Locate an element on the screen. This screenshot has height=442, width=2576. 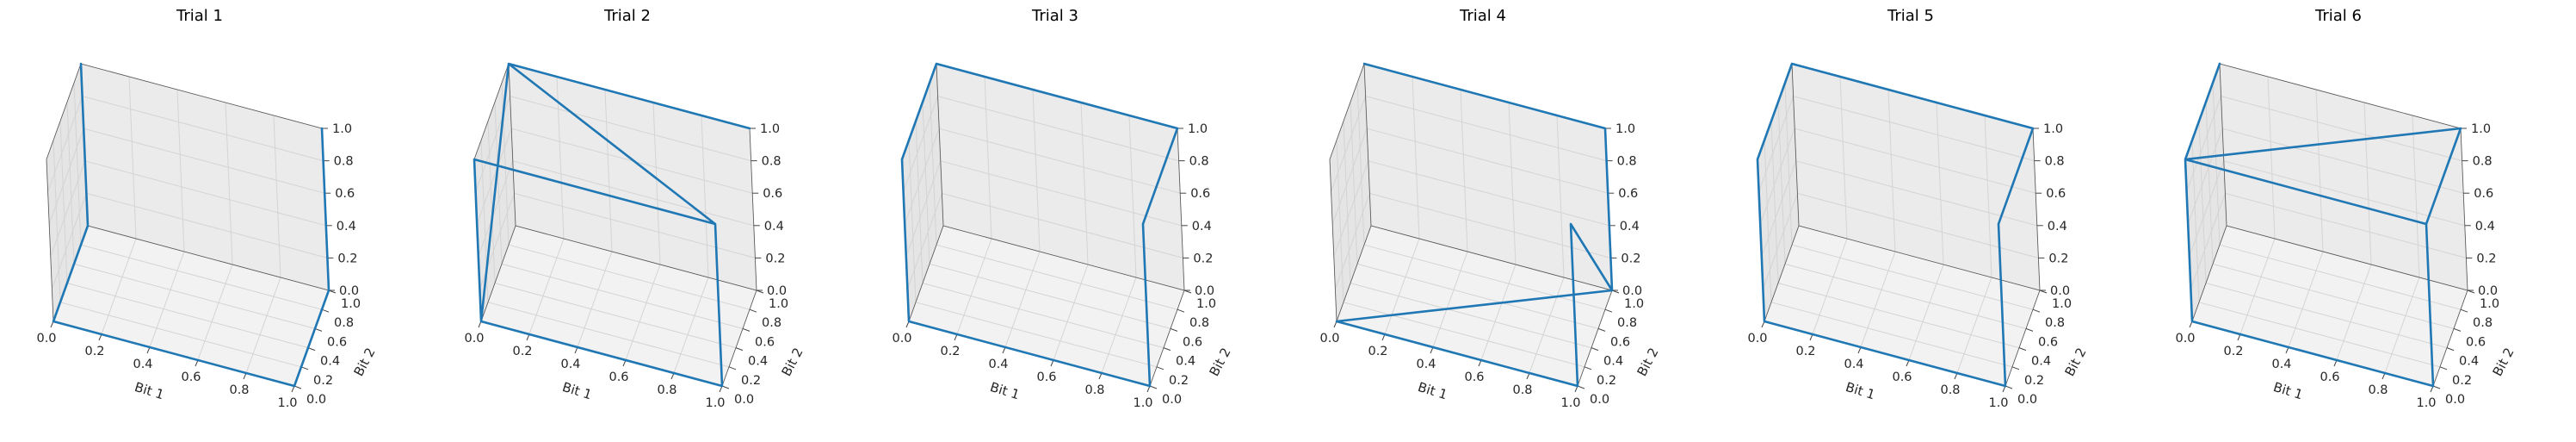
z-tick-label: 1.0 is located at coordinates (1625, 129).